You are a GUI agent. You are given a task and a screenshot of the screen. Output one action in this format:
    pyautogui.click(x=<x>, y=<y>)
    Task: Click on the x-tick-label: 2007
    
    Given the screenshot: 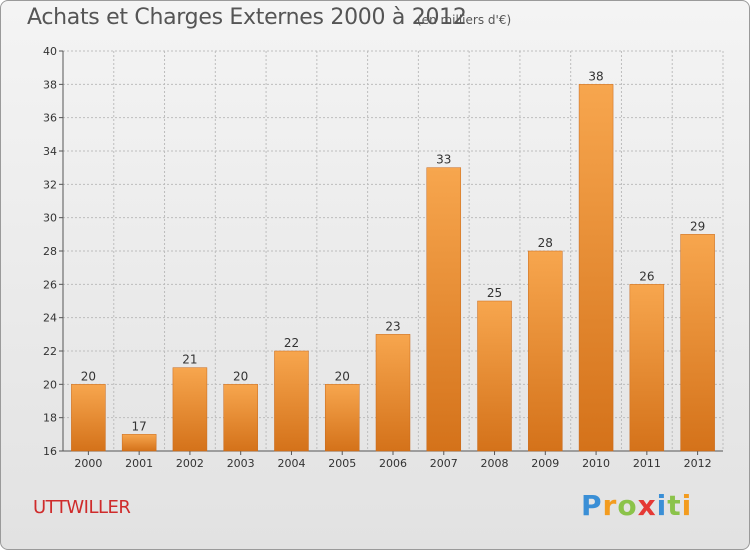 What is the action you would take?
    pyautogui.click(x=444, y=463)
    